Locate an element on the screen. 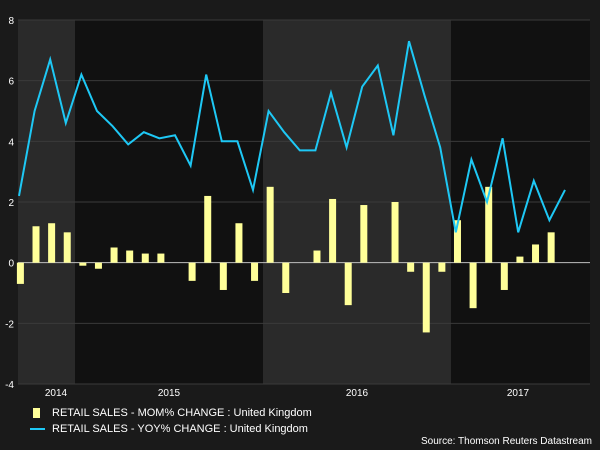  legend-line-swatch is located at coordinates (37, 429).